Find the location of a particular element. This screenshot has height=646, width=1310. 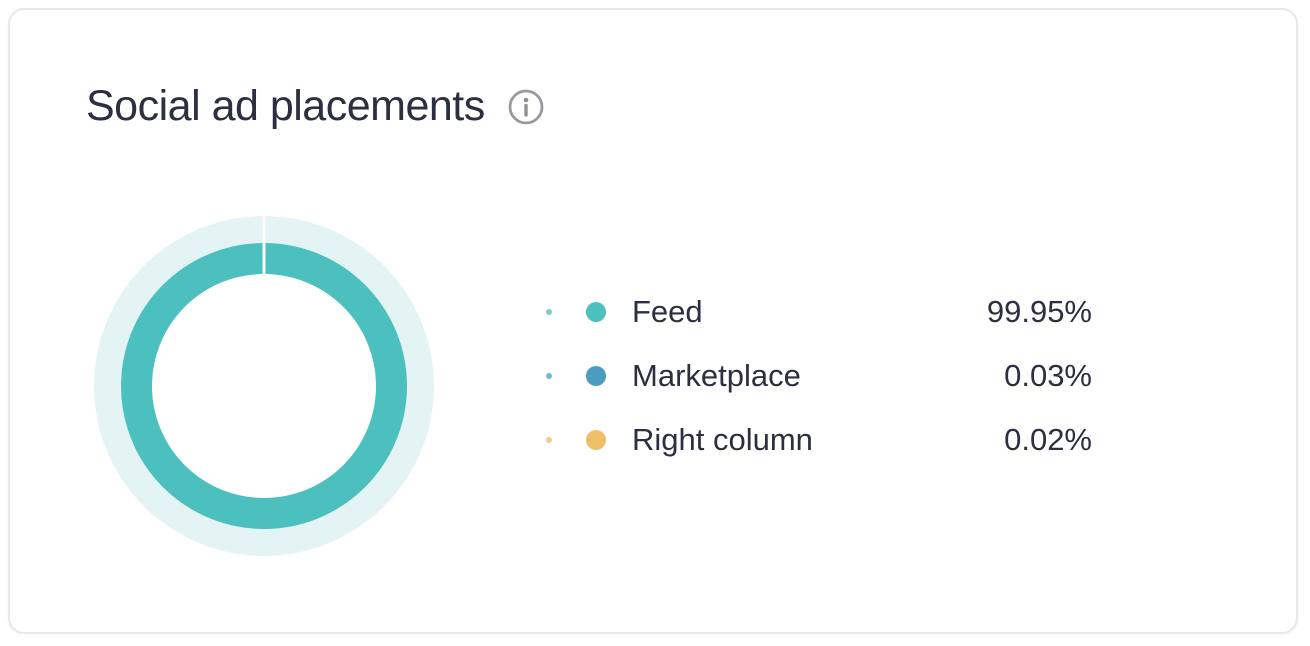

info-icon is located at coordinates (526, 107).